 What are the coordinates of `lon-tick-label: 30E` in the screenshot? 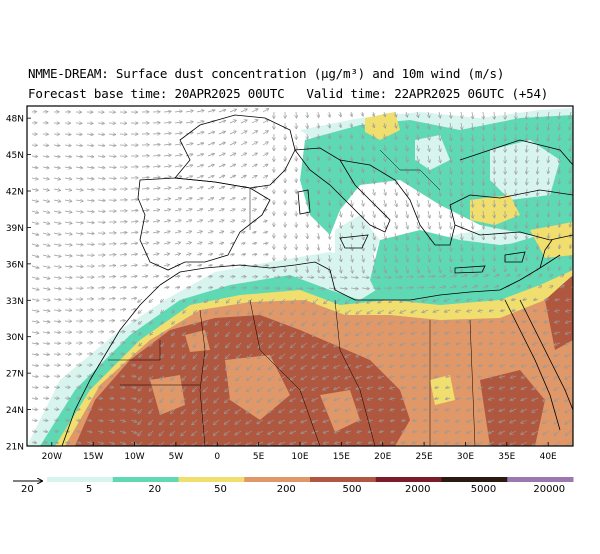 It's located at (465, 457).